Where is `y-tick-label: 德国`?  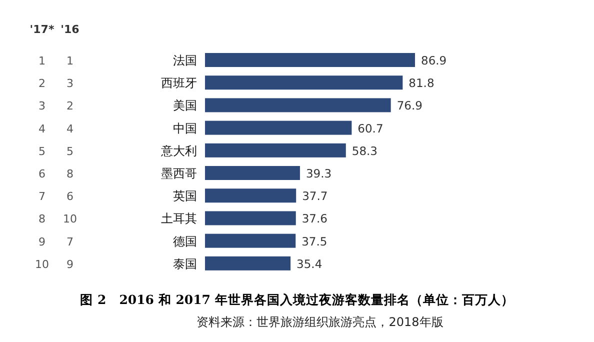
y-tick-label: 德国 is located at coordinates (185, 241).